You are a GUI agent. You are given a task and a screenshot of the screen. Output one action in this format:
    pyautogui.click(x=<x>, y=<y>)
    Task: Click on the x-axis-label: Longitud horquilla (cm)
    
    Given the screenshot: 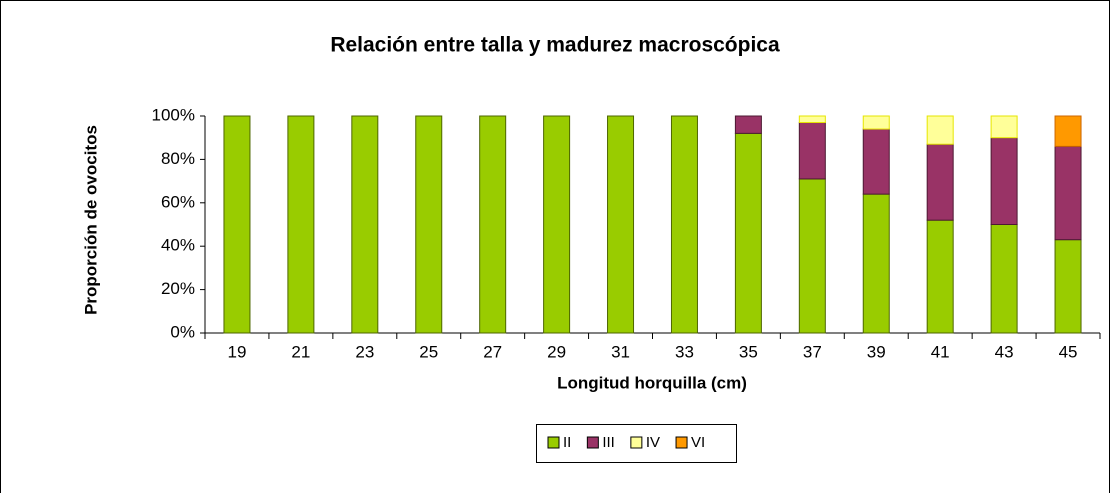 What is the action you would take?
    pyautogui.click(x=652, y=382)
    